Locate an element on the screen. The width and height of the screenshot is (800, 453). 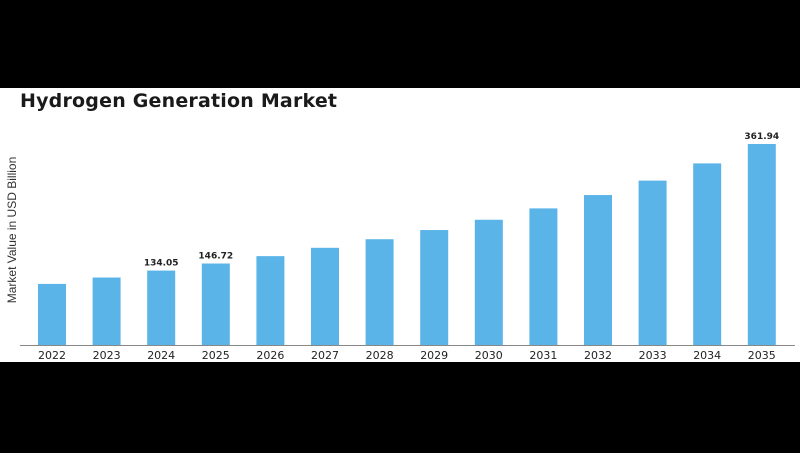
bar-2026 is located at coordinates (270, 300).